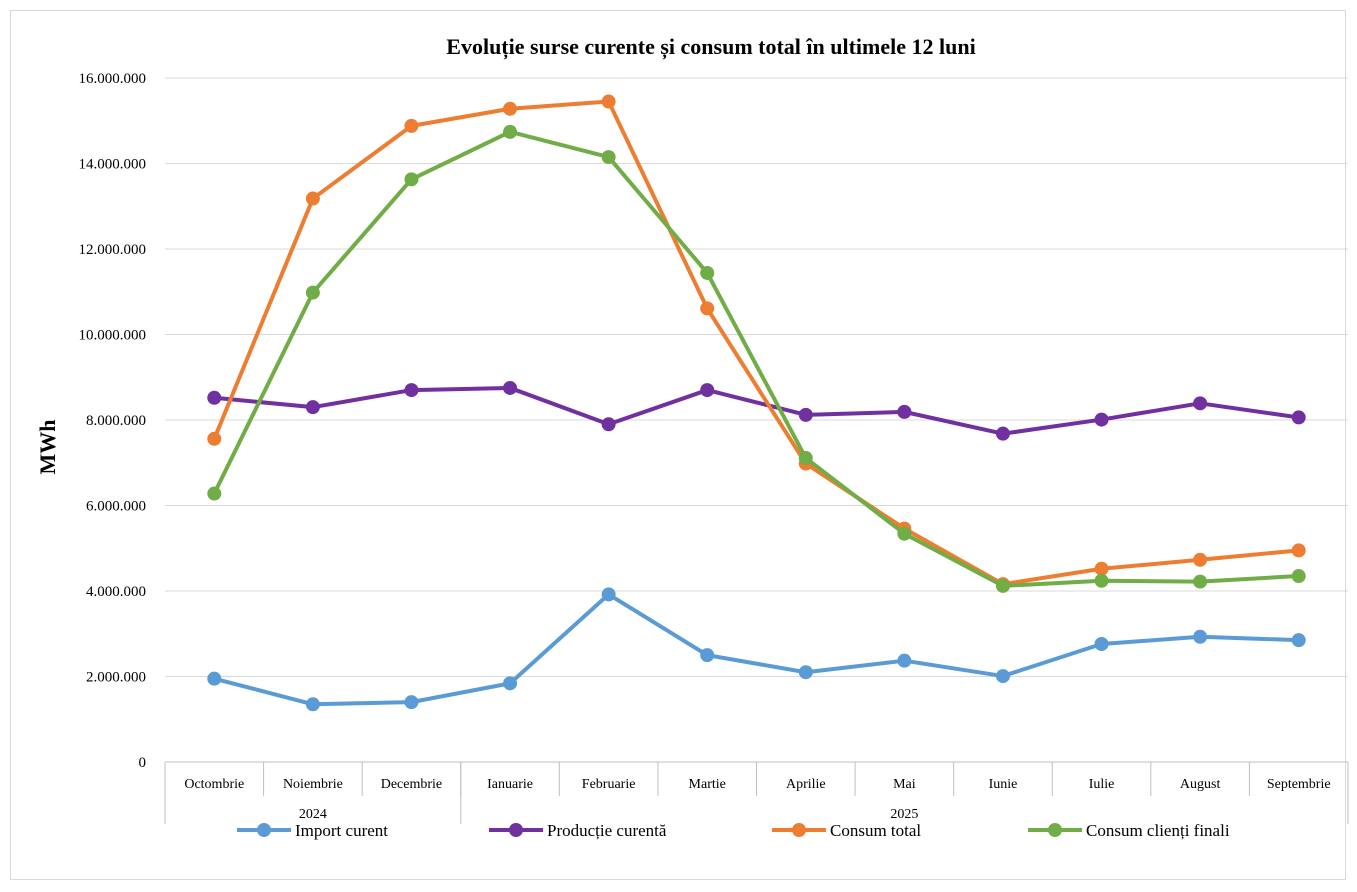 This screenshot has height=892, width=1357. What do you see at coordinates (313, 784) in the screenshot?
I see `x-tick-label: Noiembrie` at bounding box center [313, 784].